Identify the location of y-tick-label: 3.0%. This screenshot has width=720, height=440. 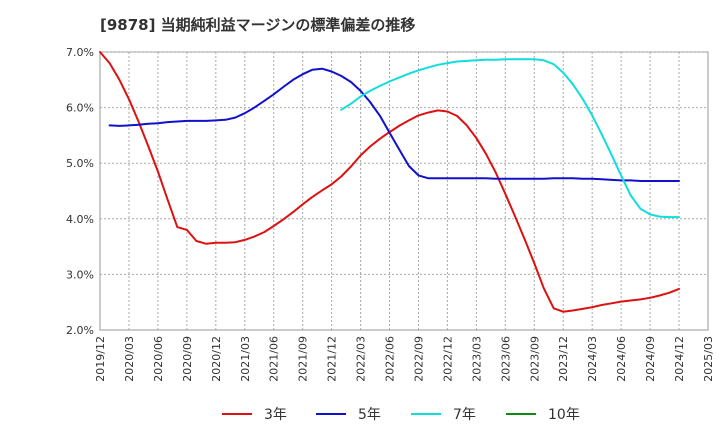
(80, 274).